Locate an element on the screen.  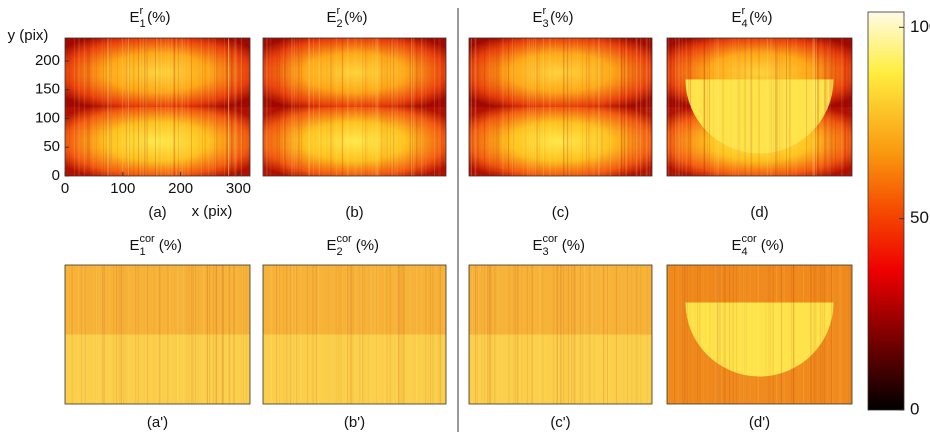
panel-title: E4r (%) is located at coordinates (752, 17).